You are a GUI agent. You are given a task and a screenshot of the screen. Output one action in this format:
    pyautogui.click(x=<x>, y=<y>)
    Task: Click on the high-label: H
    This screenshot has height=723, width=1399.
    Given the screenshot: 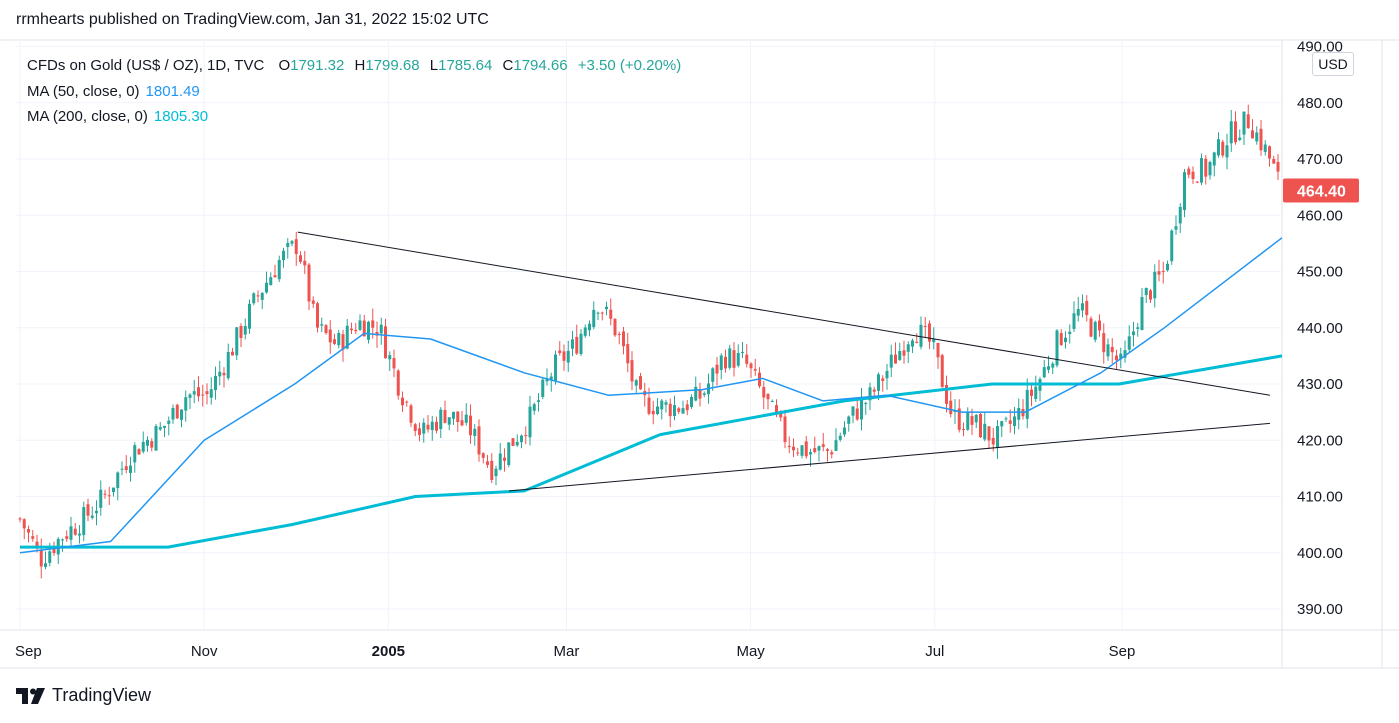 What is the action you would take?
    pyautogui.click(x=360, y=65)
    